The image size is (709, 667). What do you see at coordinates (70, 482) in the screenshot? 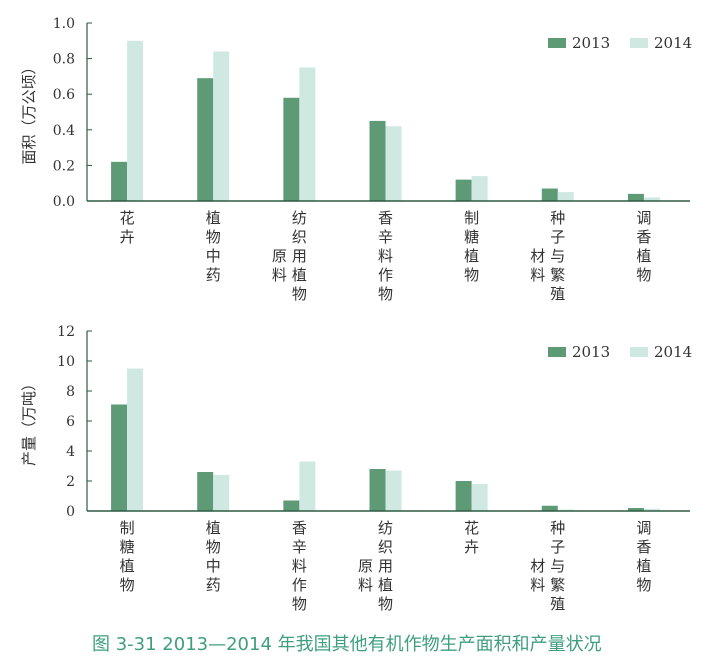
I see `y-tick-label: 2` at bounding box center [70, 482].